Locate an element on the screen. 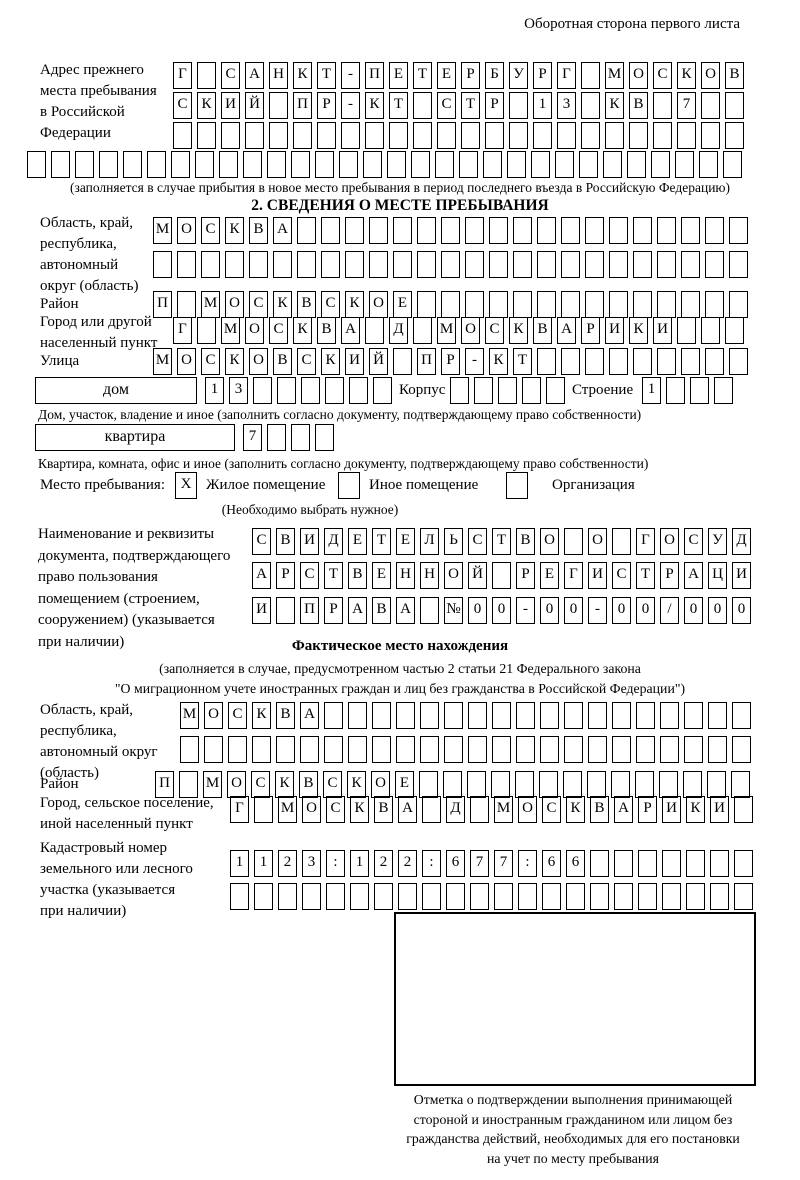 The image size is (800, 1180). char-cell: Т is located at coordinates (645, 575).